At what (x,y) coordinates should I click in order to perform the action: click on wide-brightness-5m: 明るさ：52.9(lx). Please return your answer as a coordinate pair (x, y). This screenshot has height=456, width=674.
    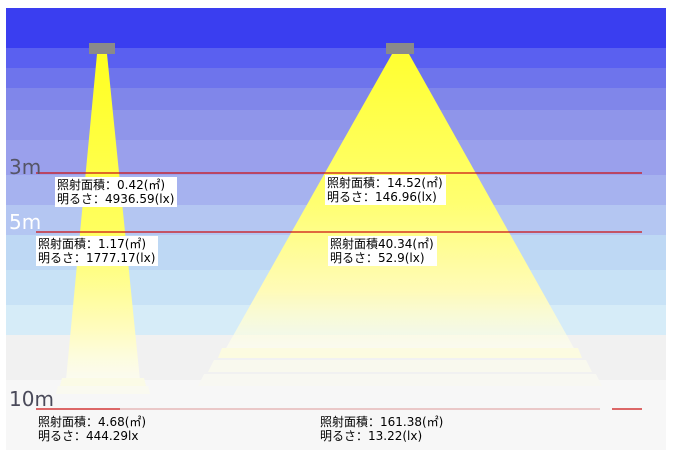
    Looking at the image, I should click on (377, 258).